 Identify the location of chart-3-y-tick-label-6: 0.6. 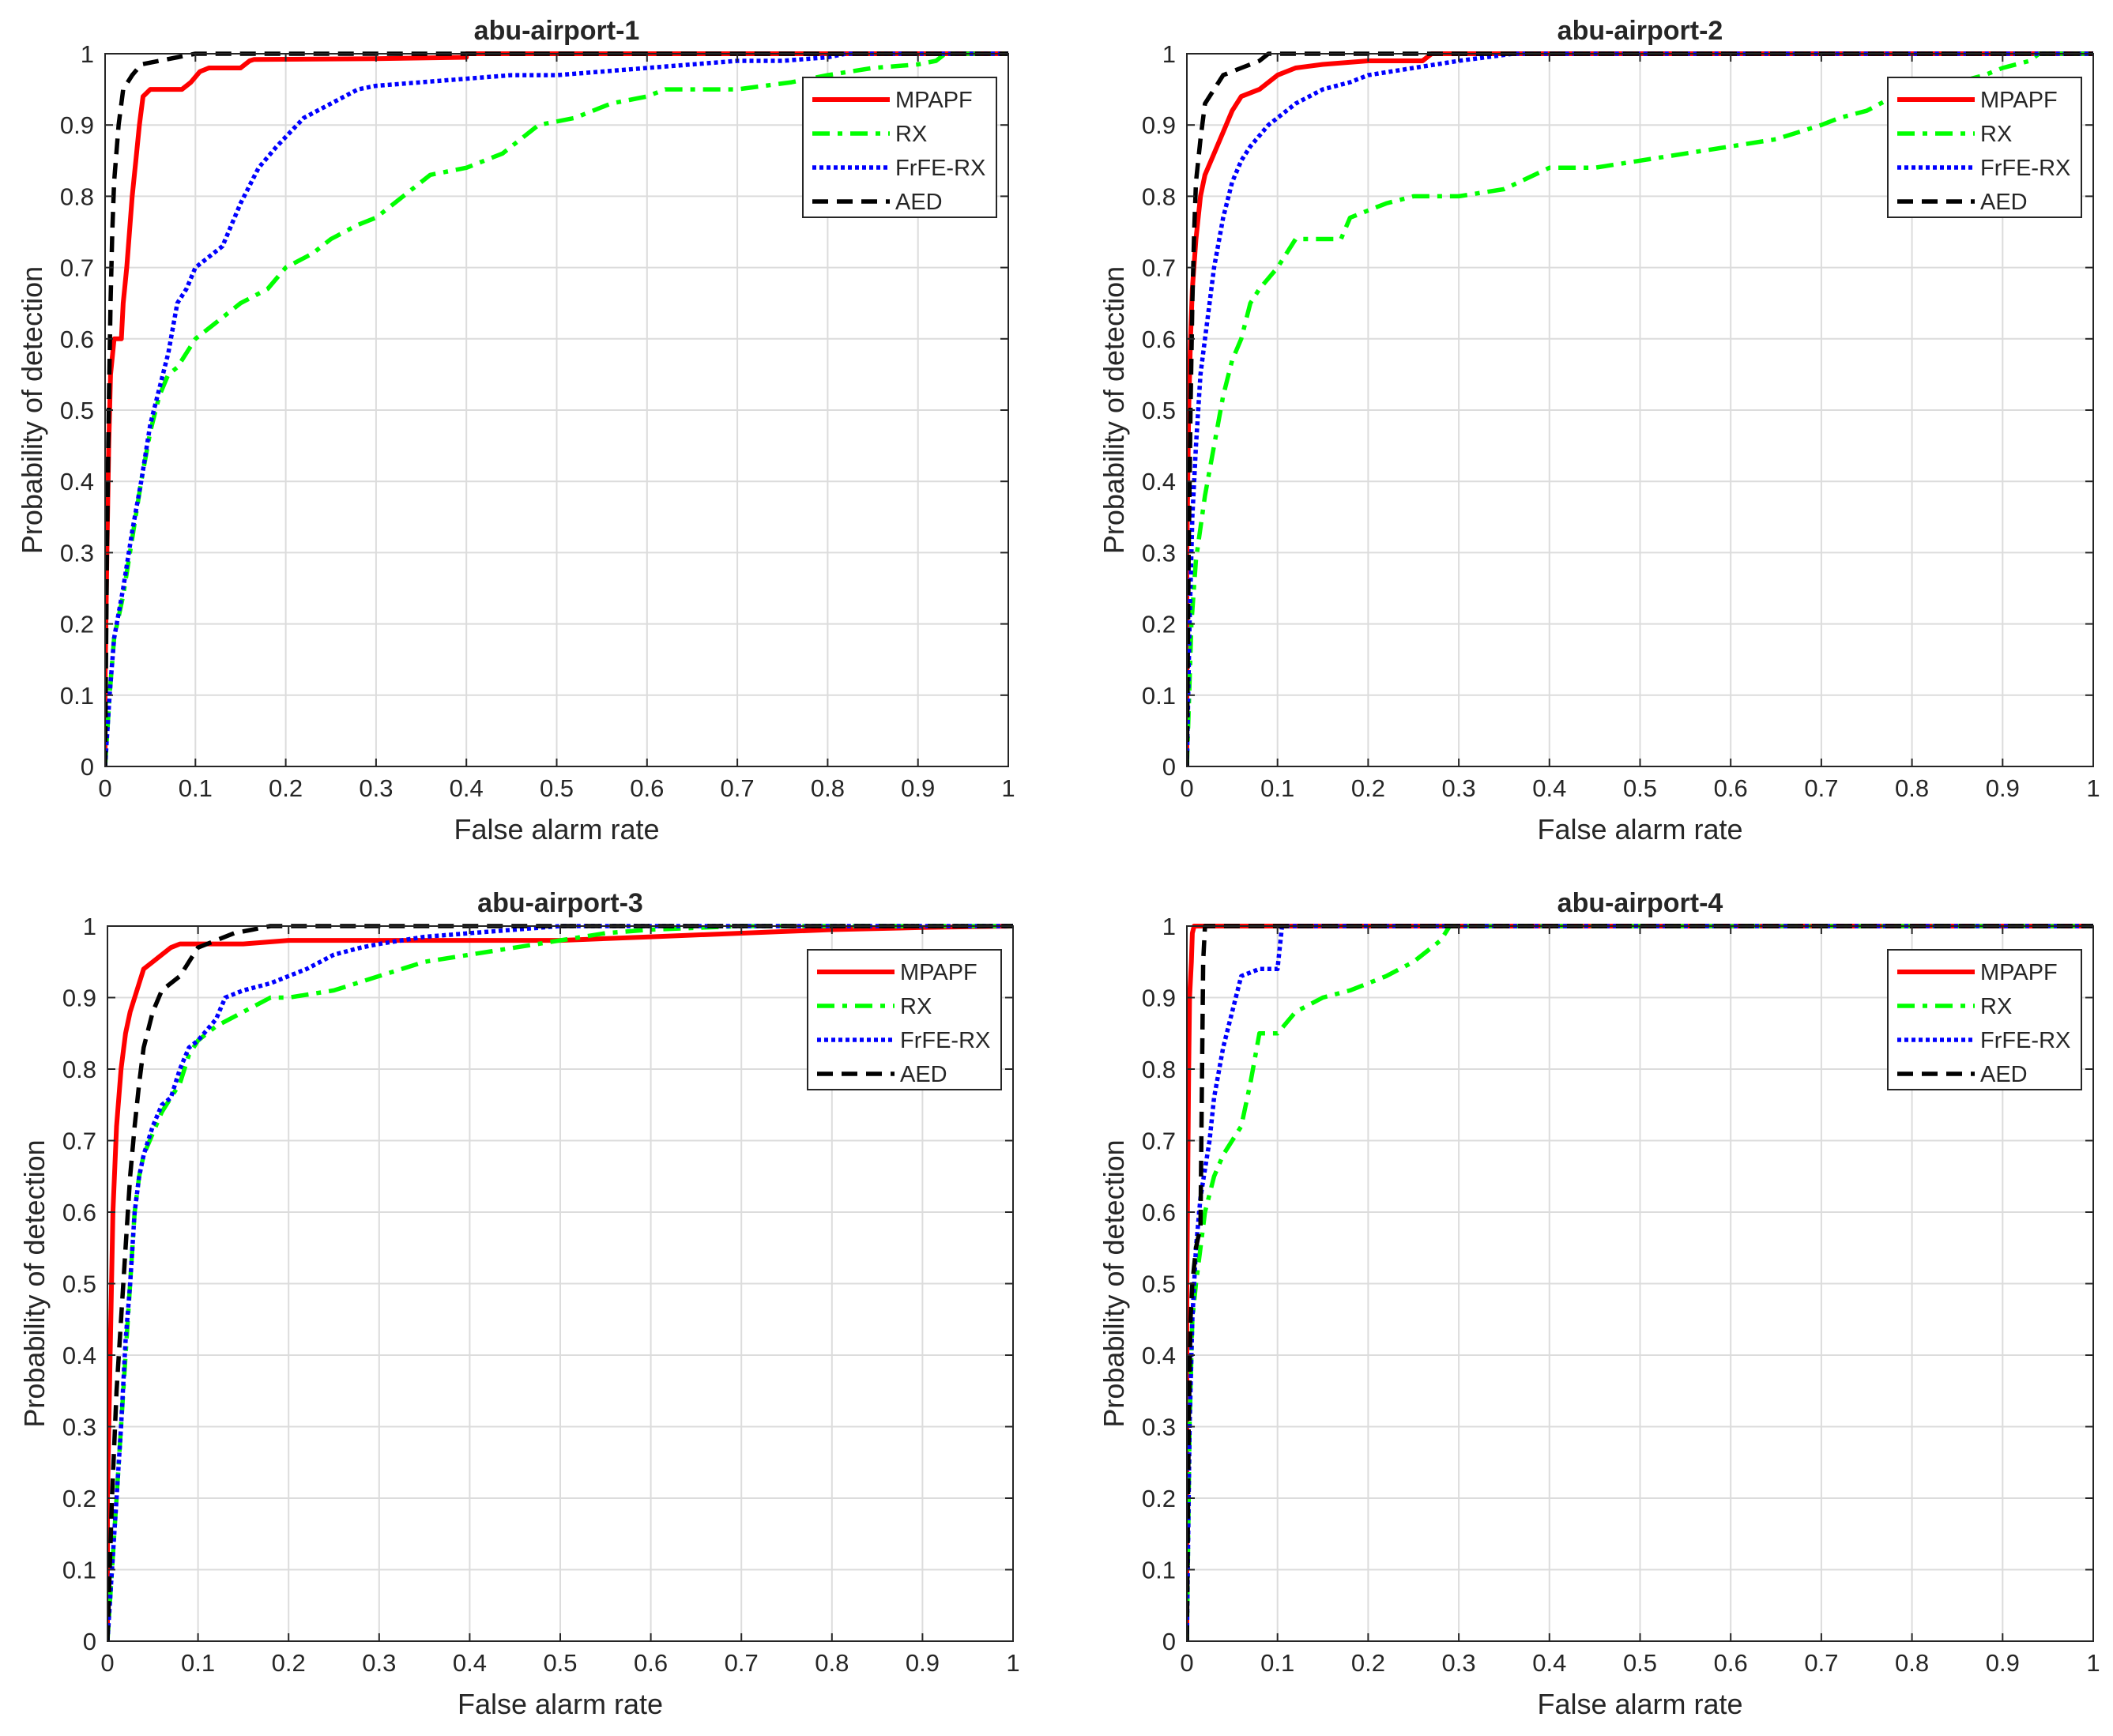
(79, 1212).